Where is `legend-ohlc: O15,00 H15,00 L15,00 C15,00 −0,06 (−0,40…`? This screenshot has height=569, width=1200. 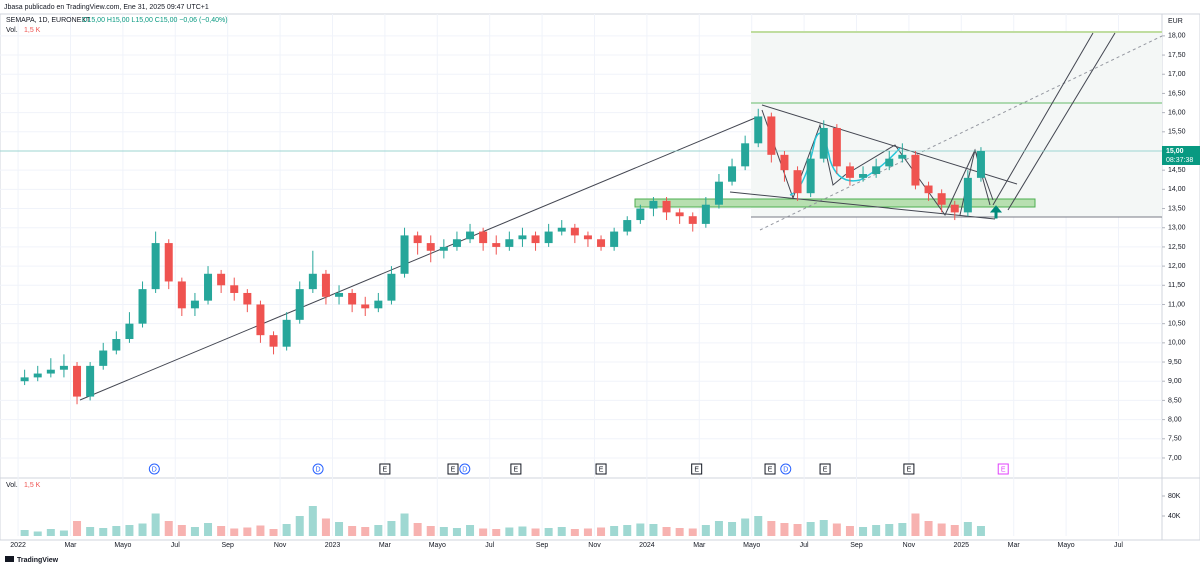
legend-ohlc: O15,00 H15,00 L15,00 C15,00 −0,06 (−0,40… is located at coordinates (155, 20).